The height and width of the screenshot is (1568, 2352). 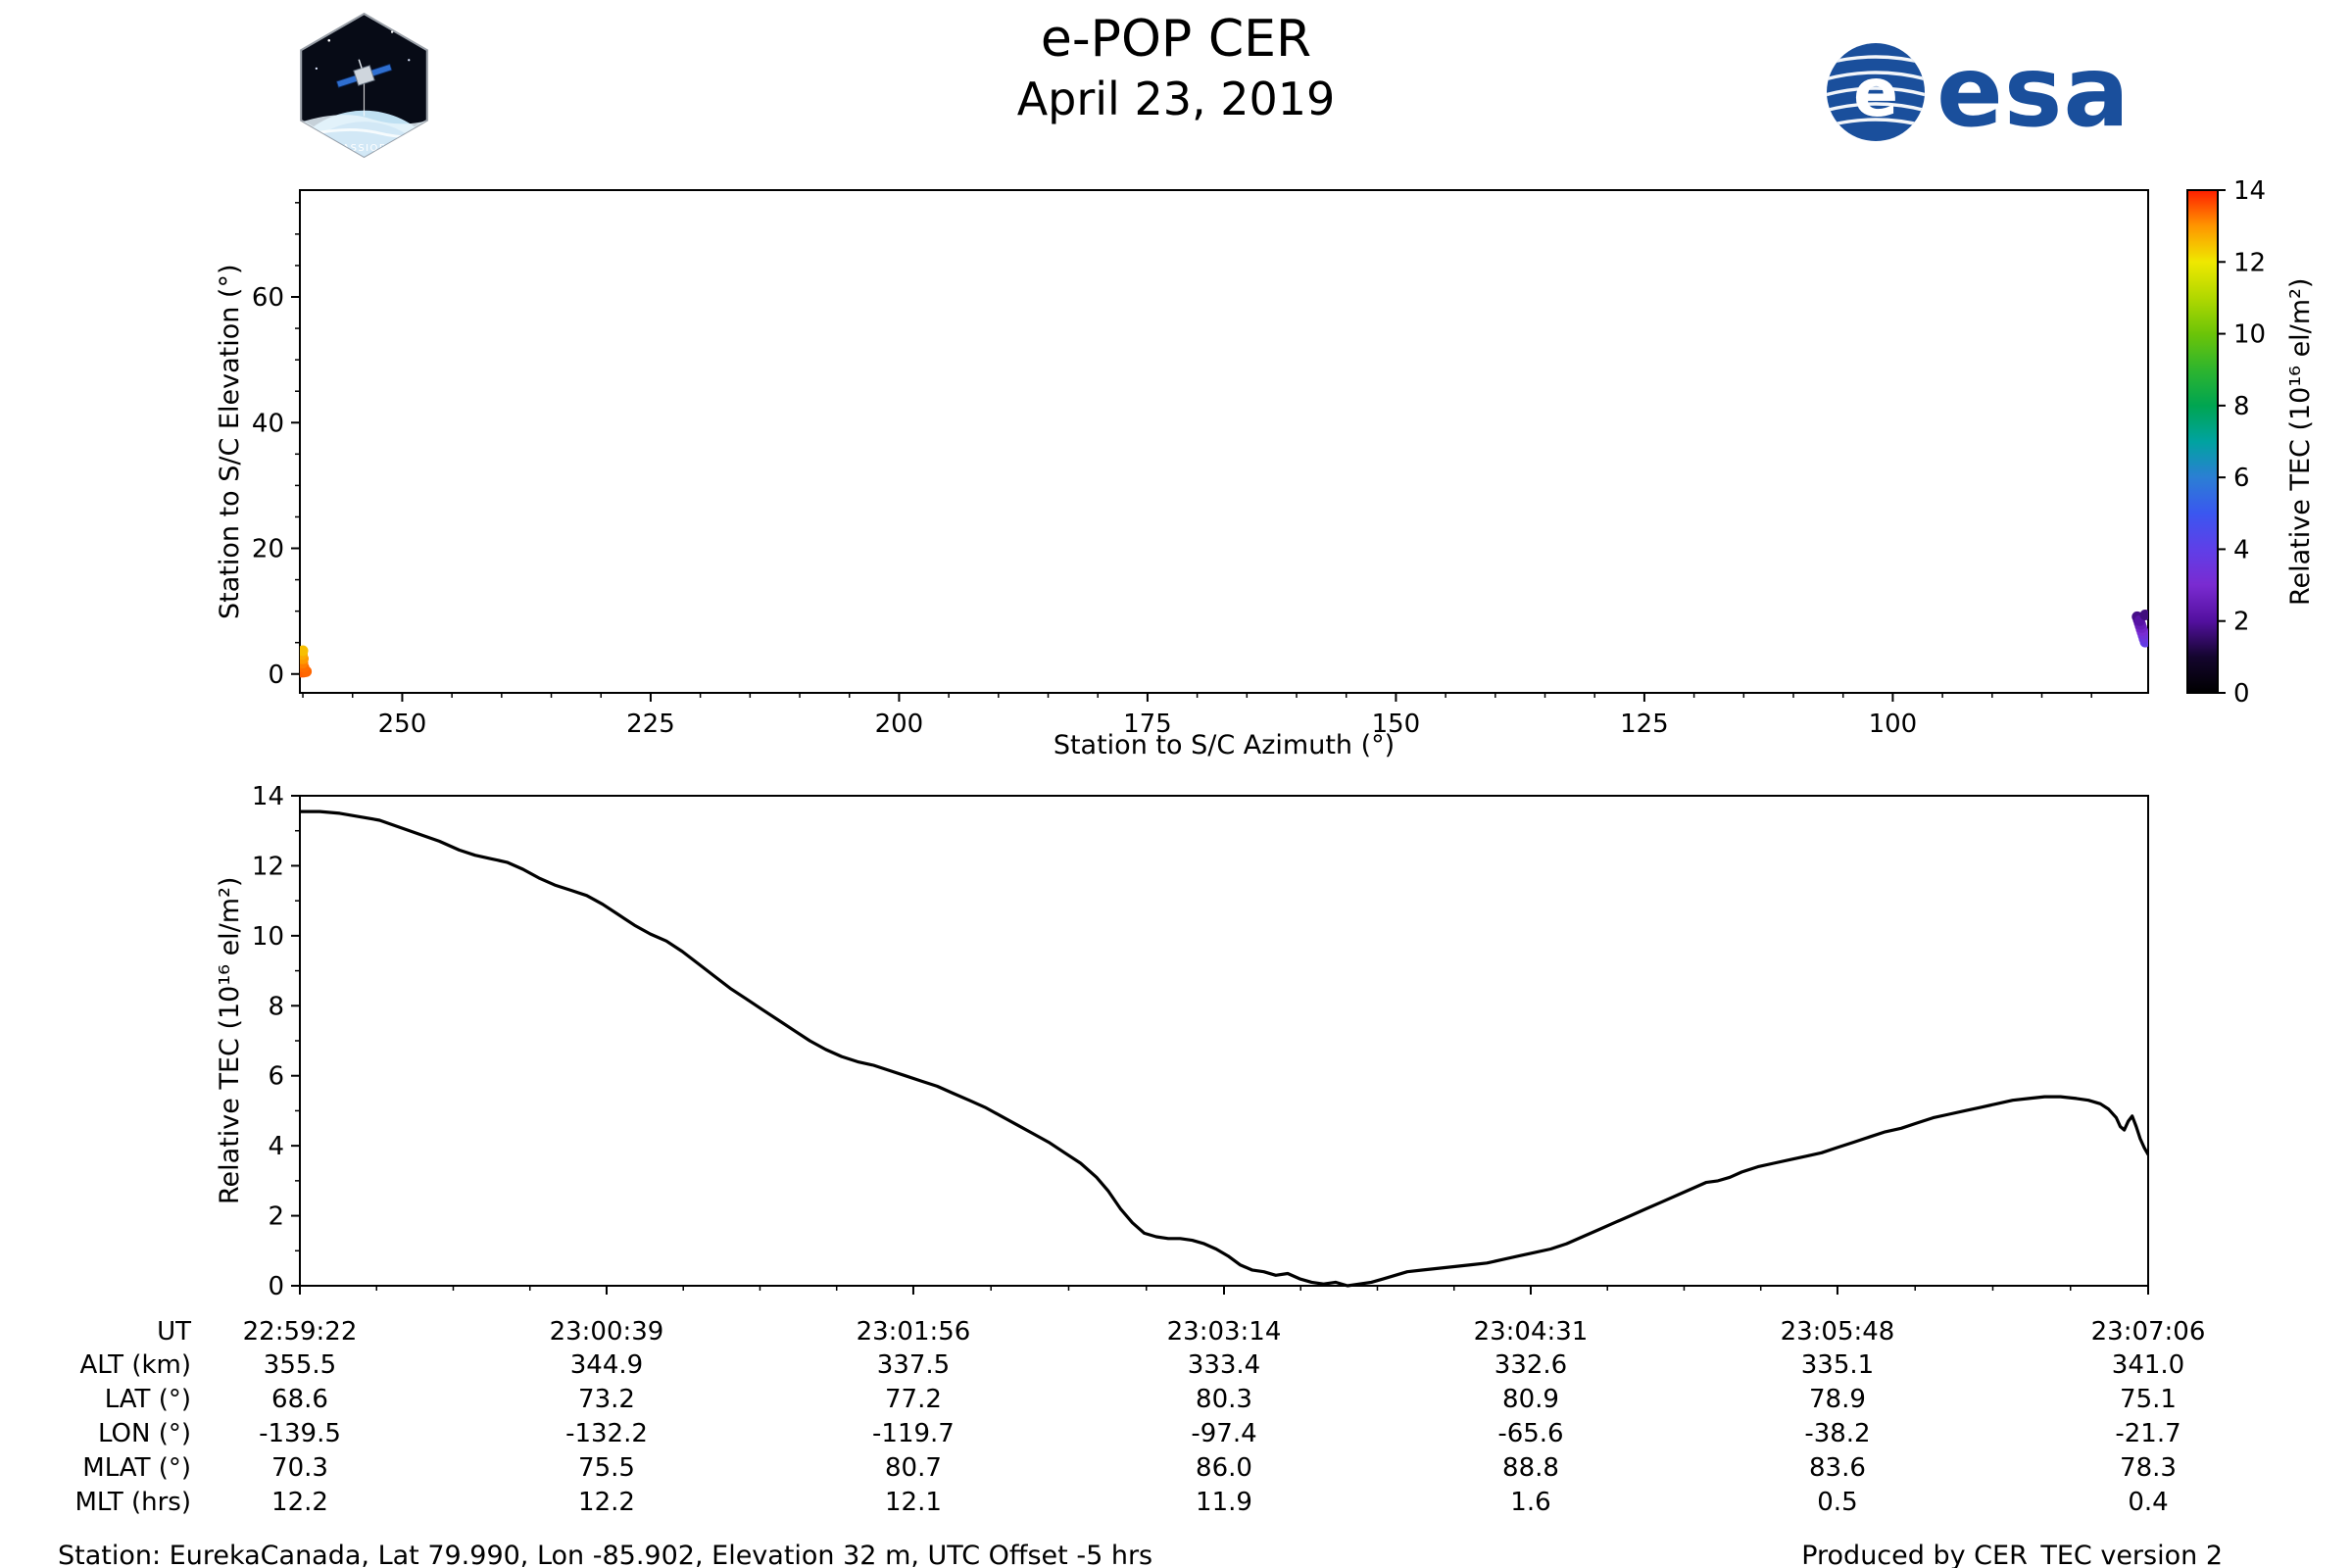 I want to click on svg-text: 70.3, so click(x=299, y=1468).